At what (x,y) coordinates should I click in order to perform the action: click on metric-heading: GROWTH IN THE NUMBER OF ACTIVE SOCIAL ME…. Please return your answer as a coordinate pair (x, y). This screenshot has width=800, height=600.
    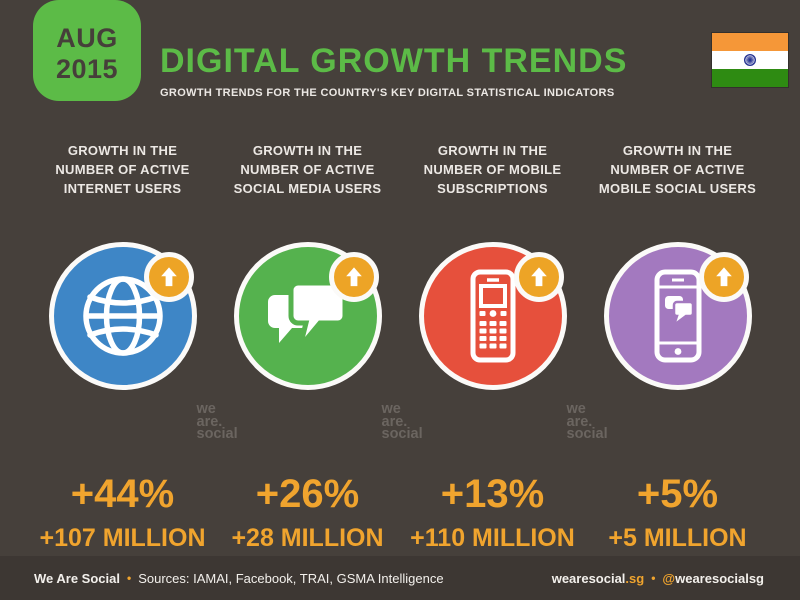
    Looking at the image, I should click on (307, 169).